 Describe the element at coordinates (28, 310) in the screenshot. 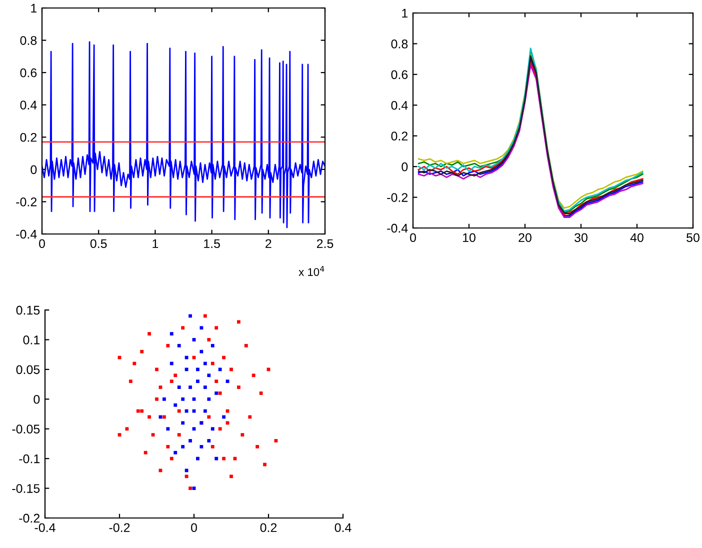

I see `y-tick-label: 0.15` at that location.